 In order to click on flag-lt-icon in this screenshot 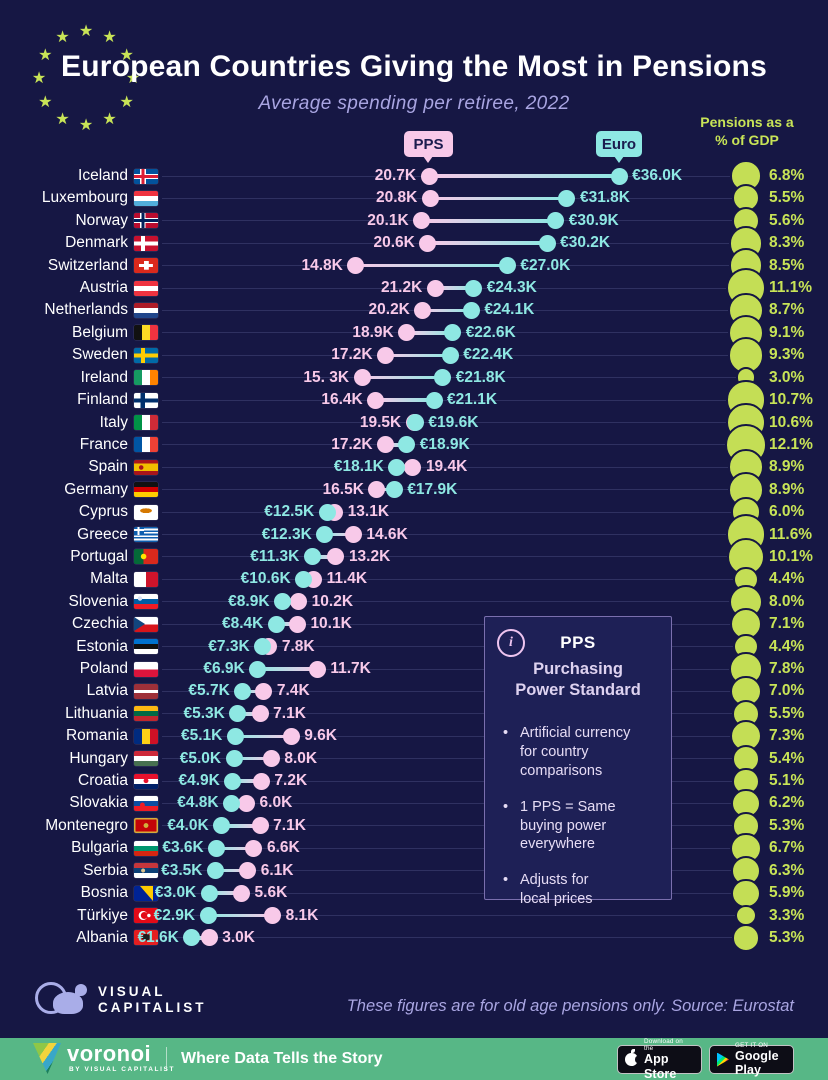, I will do `click(146, 714)`.